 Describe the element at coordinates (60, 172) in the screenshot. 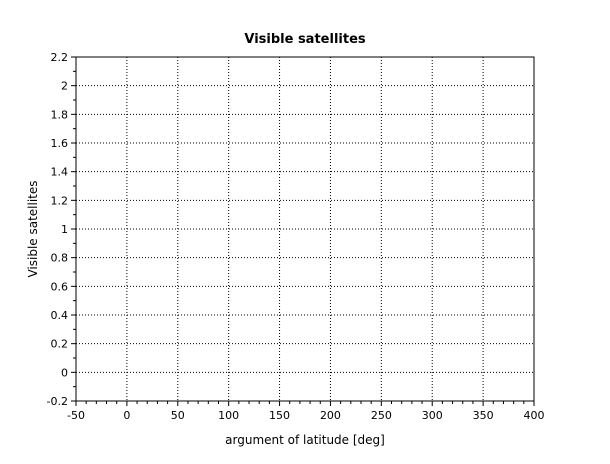

I see `y-tick-label: 1.4` at that location.